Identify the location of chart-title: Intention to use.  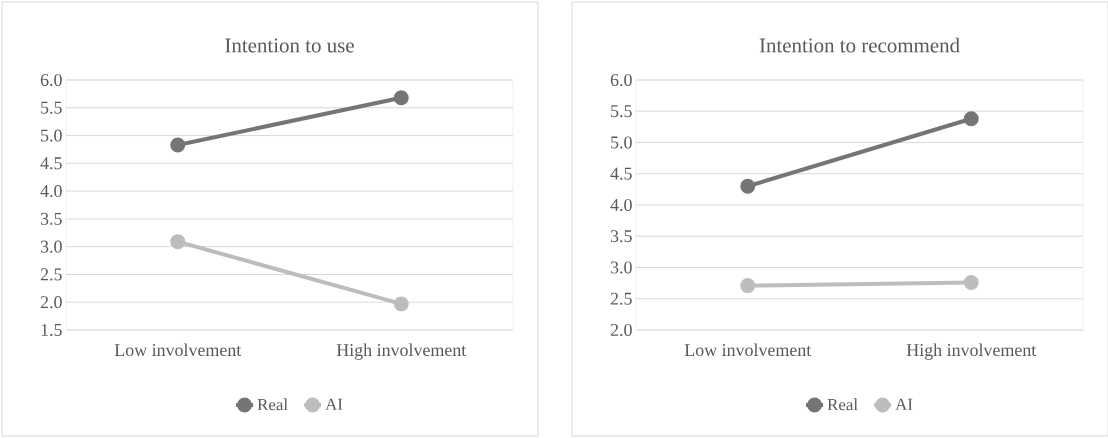
(289, 45).